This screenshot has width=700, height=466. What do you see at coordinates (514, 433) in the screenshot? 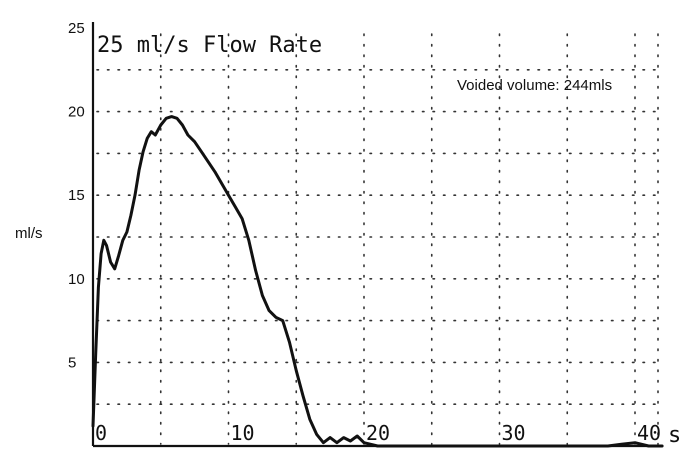
I see `x-tick-label: 30` at bounding box center [514, 433].